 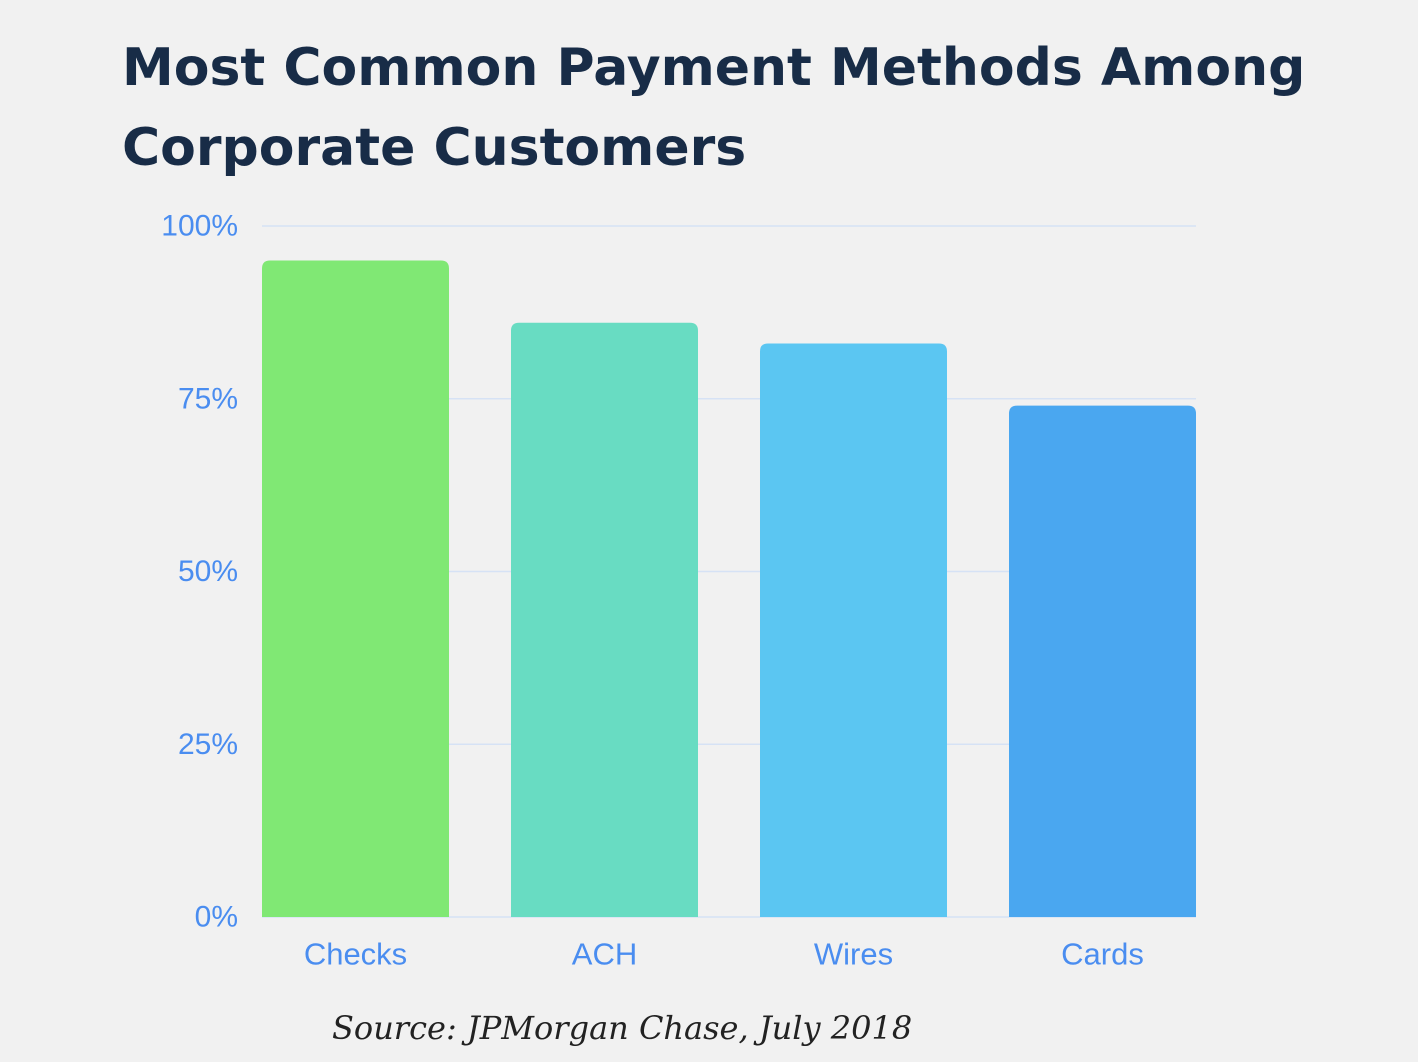 I want to click on source-note: Source: JPMorgan Chase, July 2018, so click(x=622, y=1028).